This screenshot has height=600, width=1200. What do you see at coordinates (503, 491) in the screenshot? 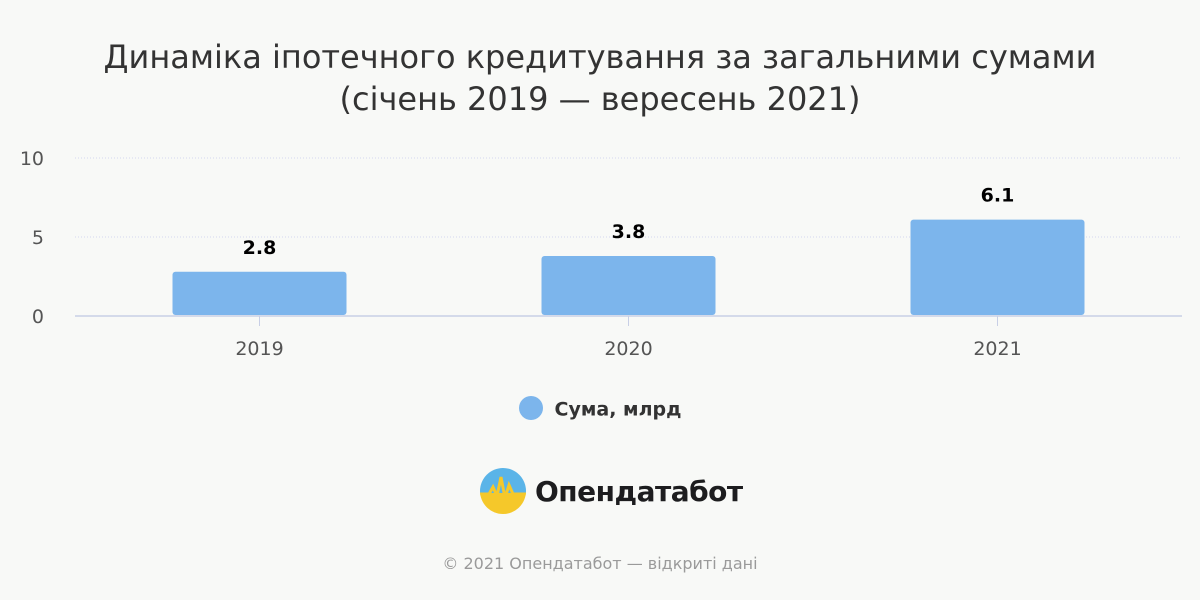
I see `brand-logo-icon` at bounding box center [503, 491].